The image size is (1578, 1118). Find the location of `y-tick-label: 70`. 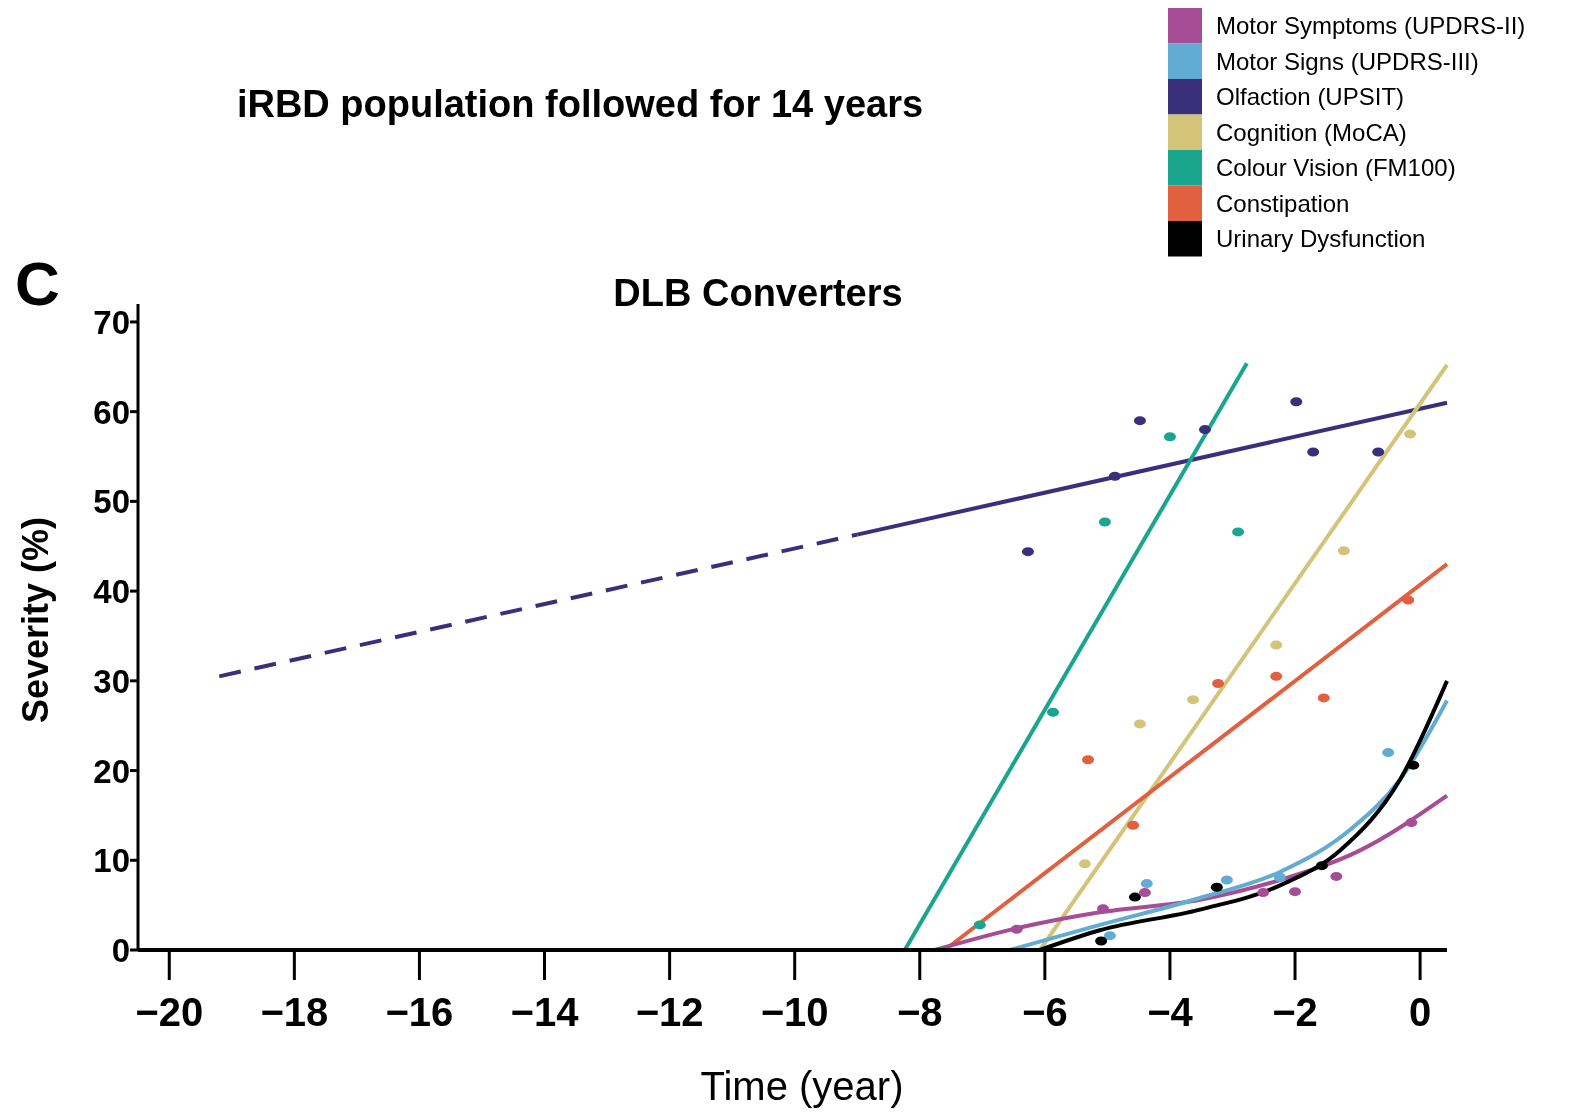

y-tick-label: 70 is located at coordinates (111, 322).